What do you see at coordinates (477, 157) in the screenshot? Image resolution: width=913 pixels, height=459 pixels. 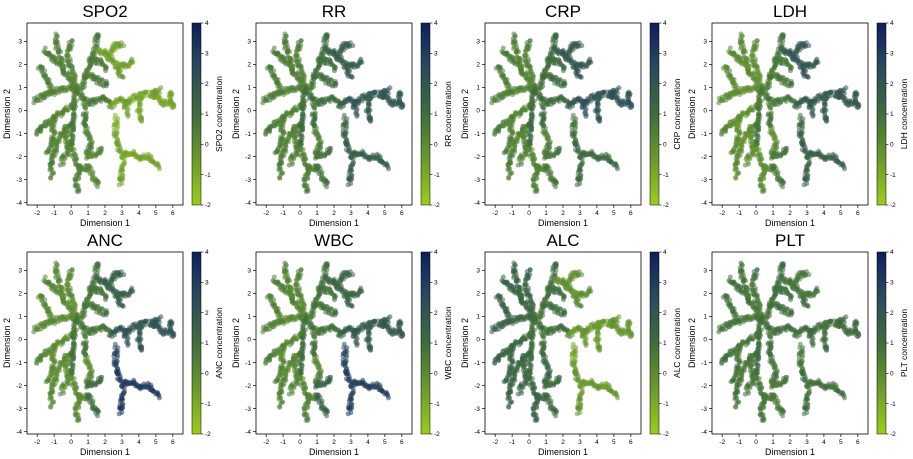 I see `y-tick-label: -2` at bounding box center [477, 157].